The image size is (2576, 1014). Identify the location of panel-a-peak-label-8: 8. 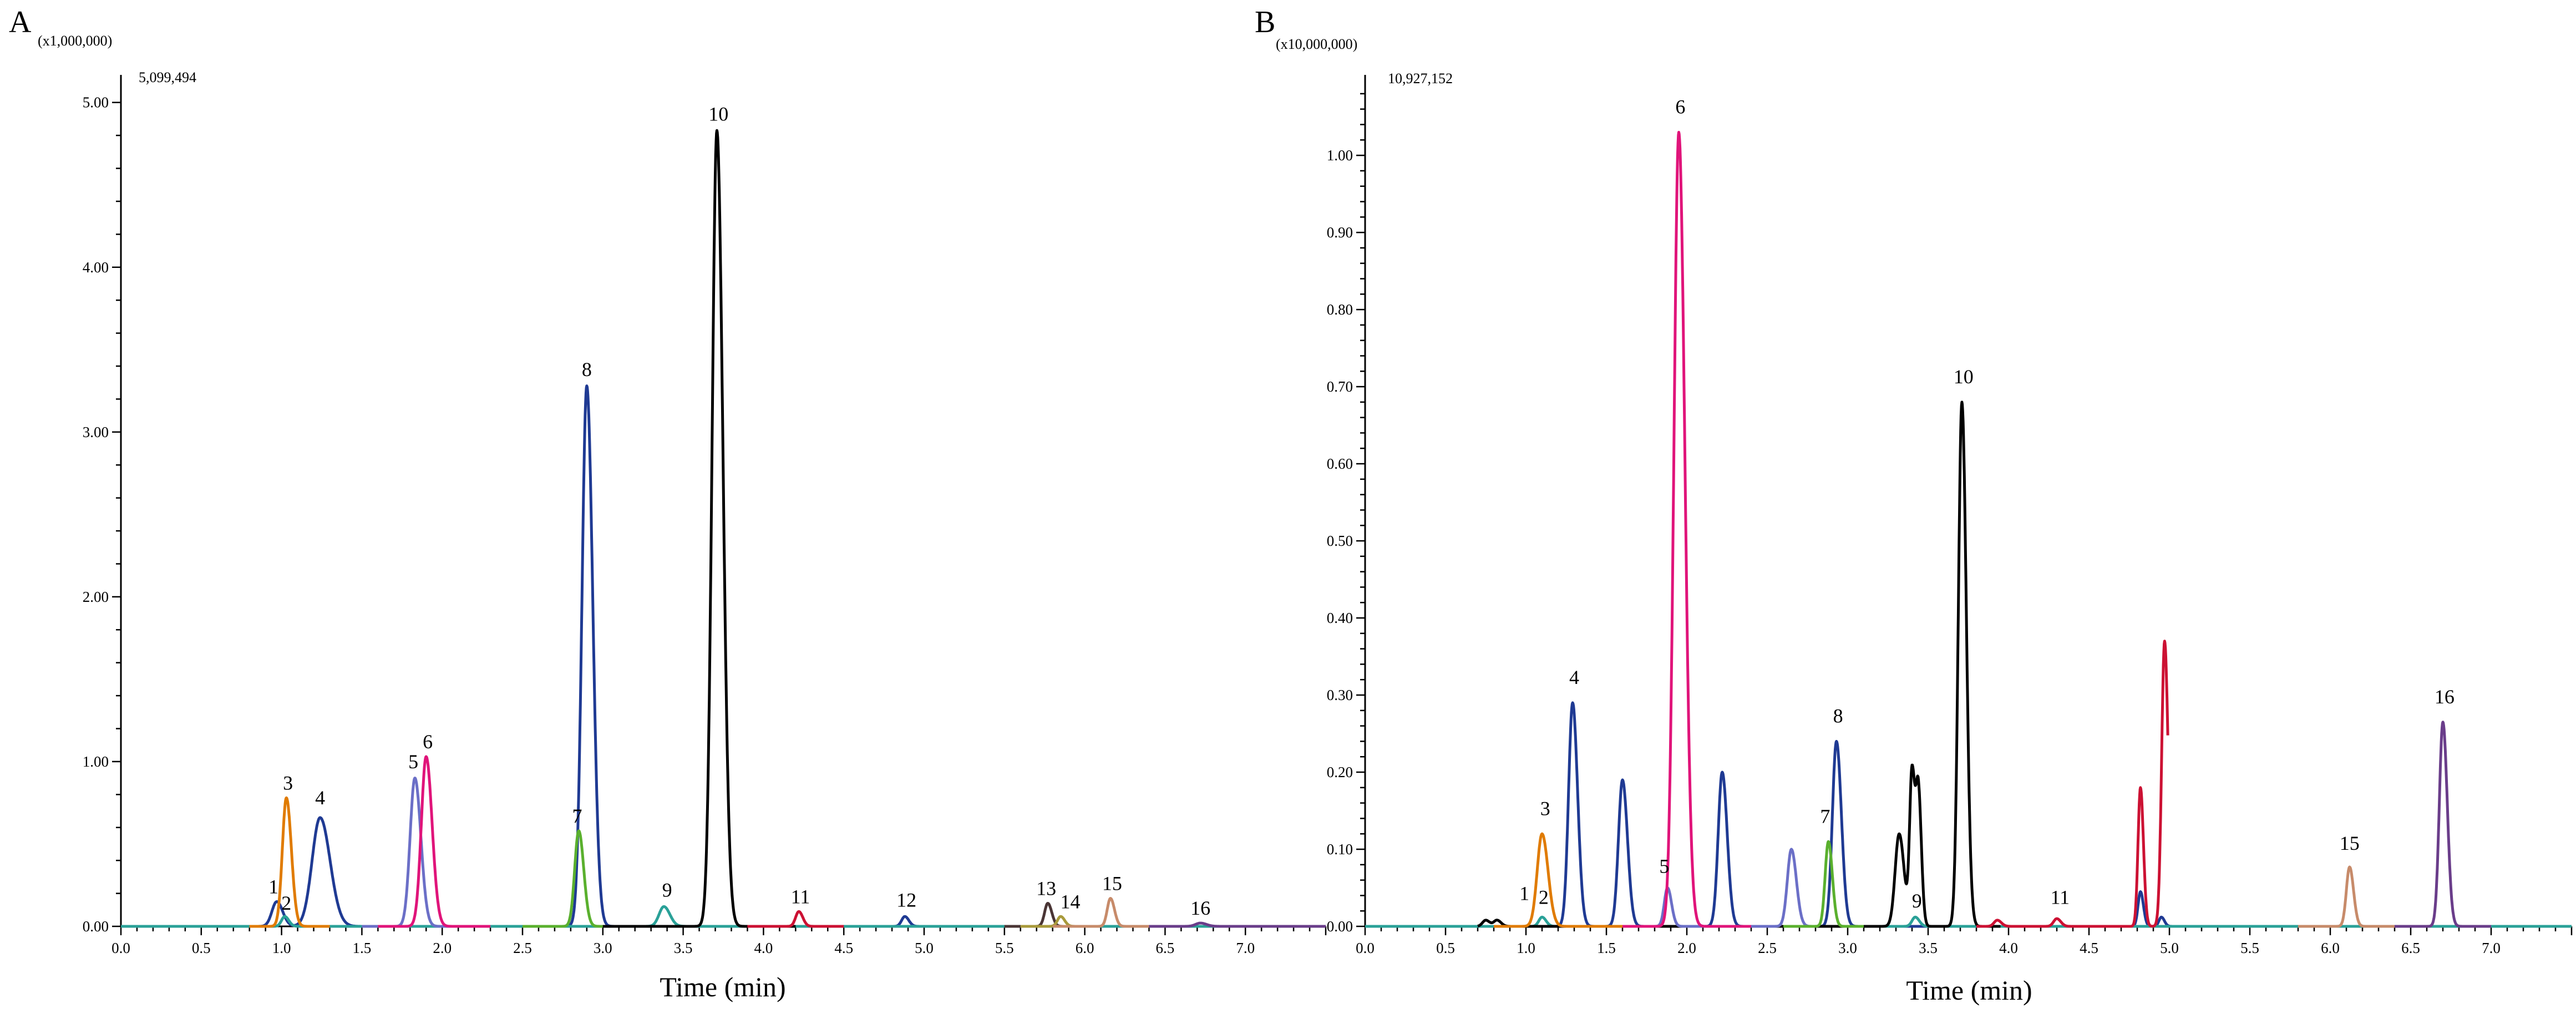
(587, 369).